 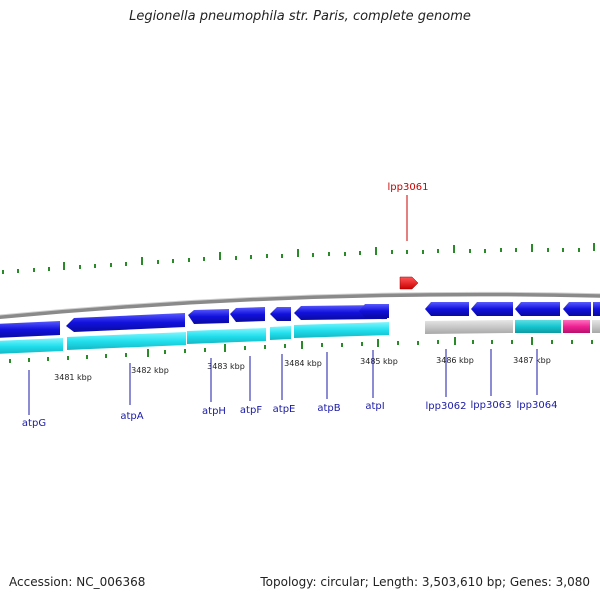 What do you see at coordinates (379, 361) in the screenshot?
I see `kbp-label: 3485 kbp` at bounding box center [379, 361].